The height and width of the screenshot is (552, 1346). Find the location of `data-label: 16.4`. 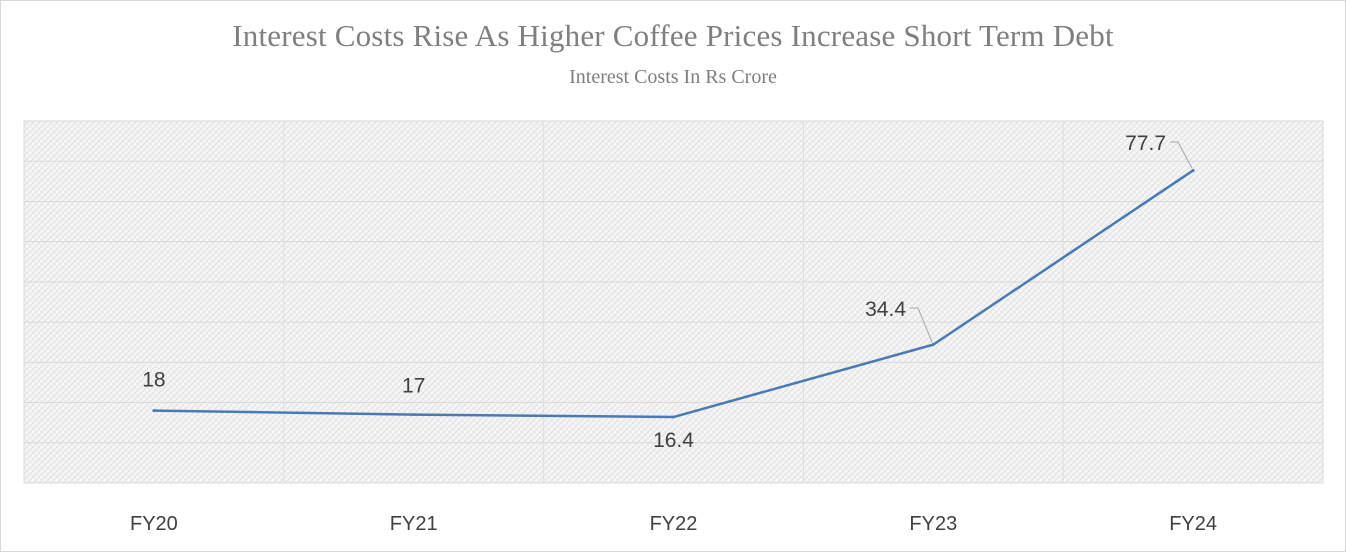

data-label: 16.4 is located at coordinates (673, 440).